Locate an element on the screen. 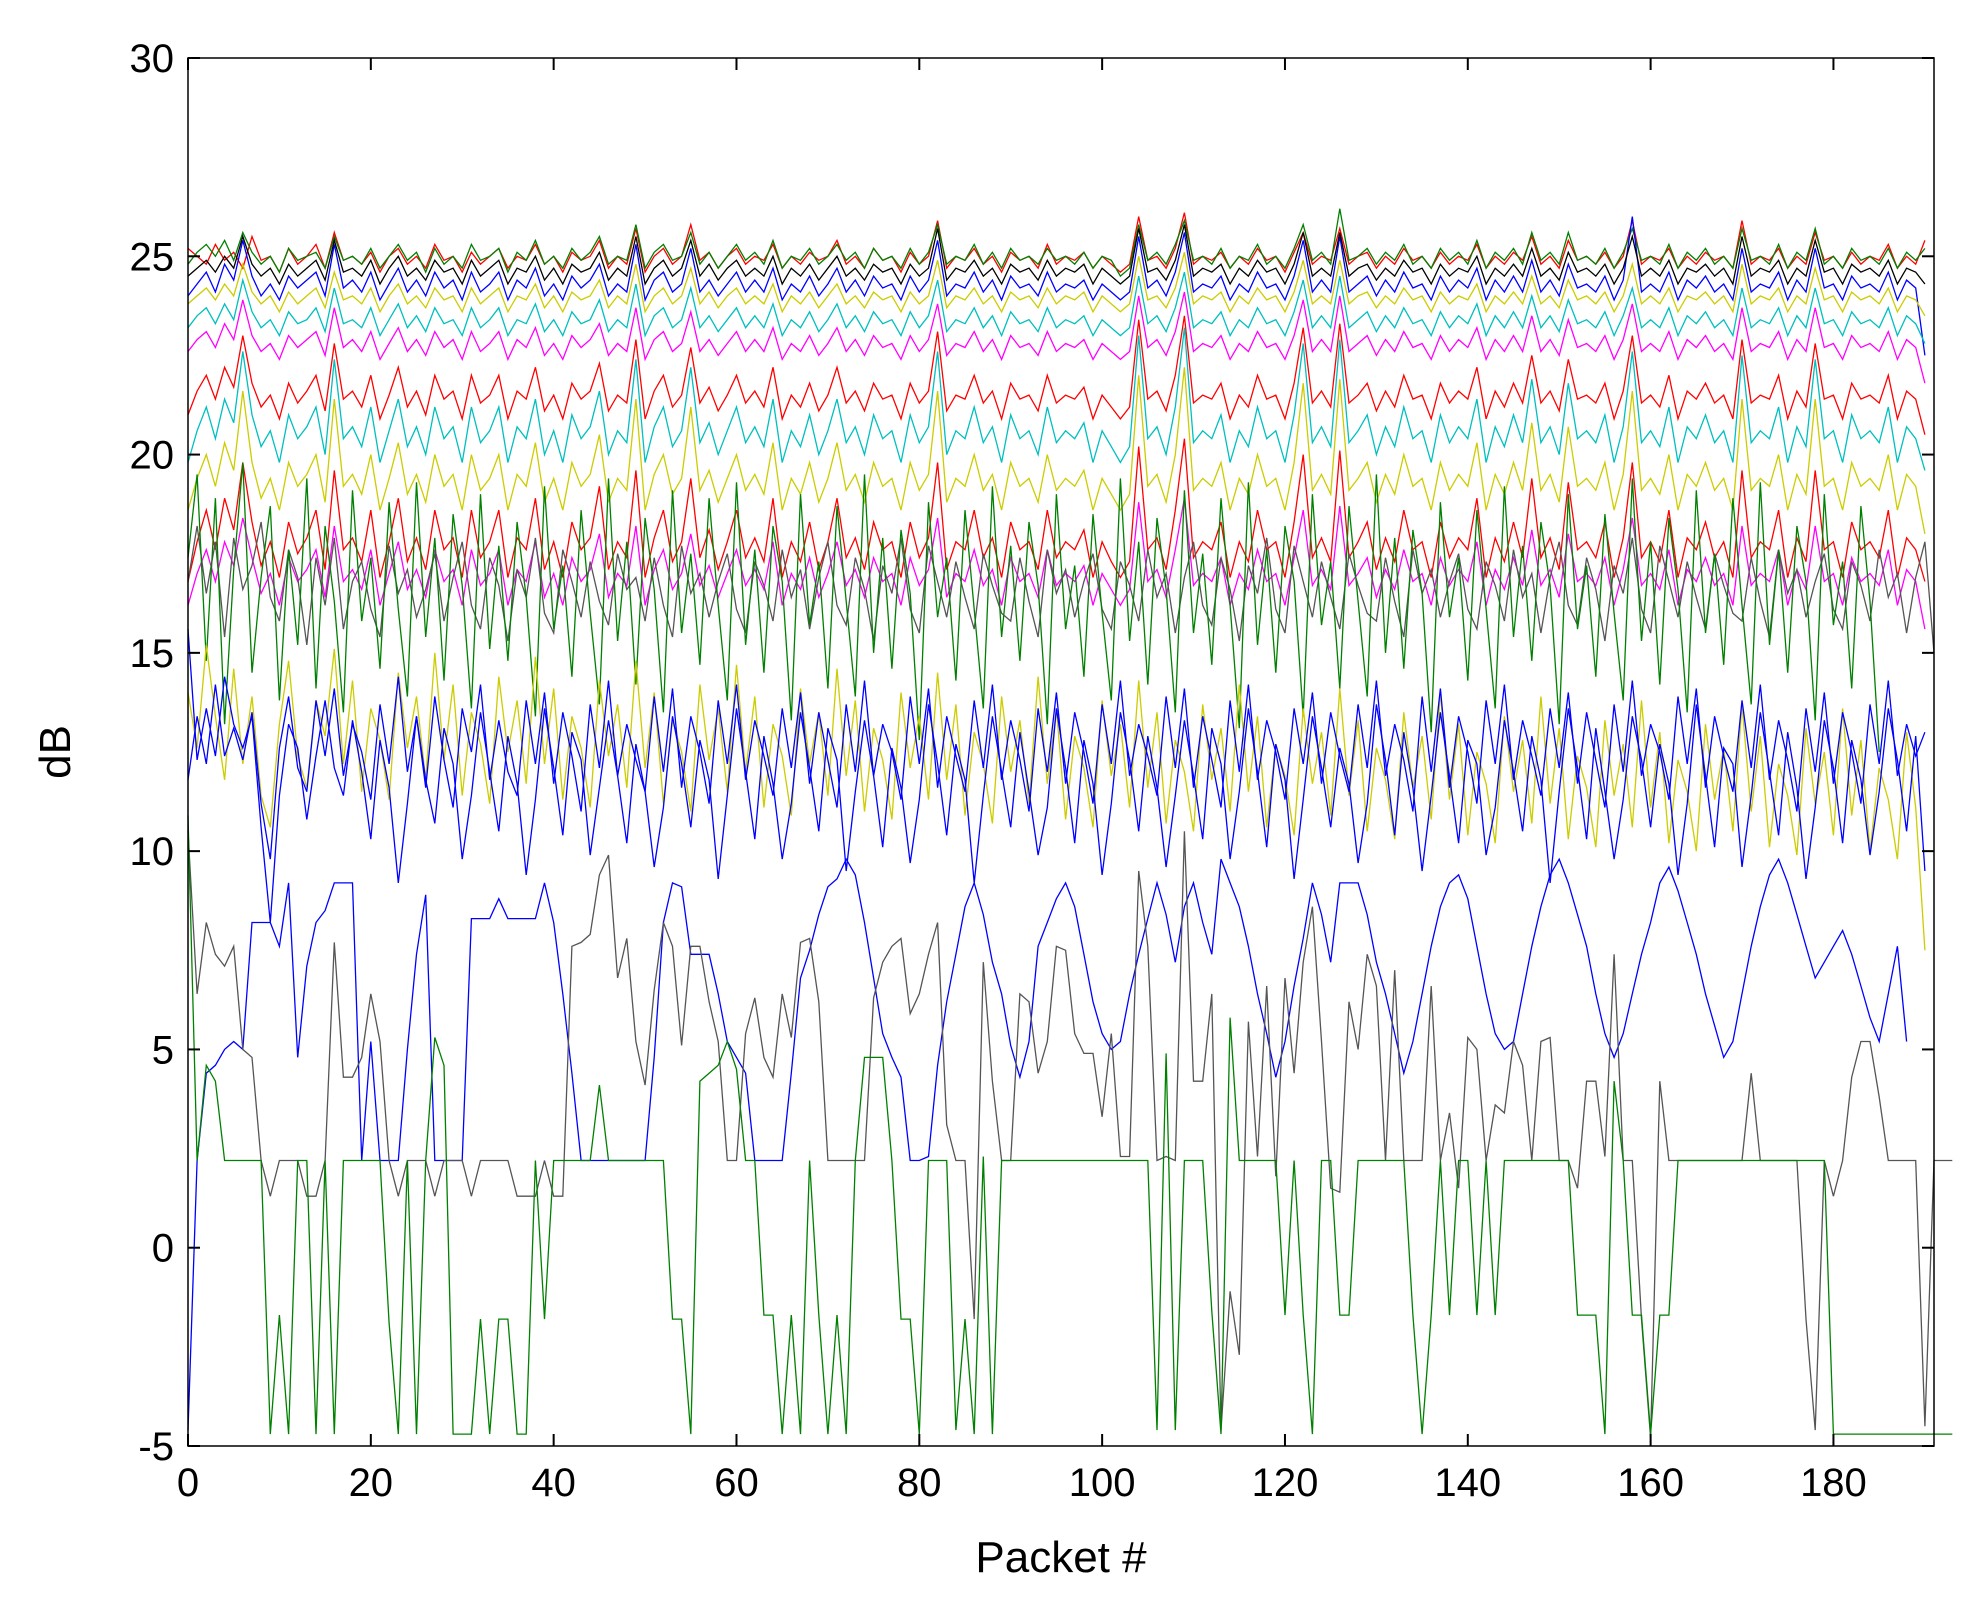  y-axis-label: dB is located at coordinates (55, 752).